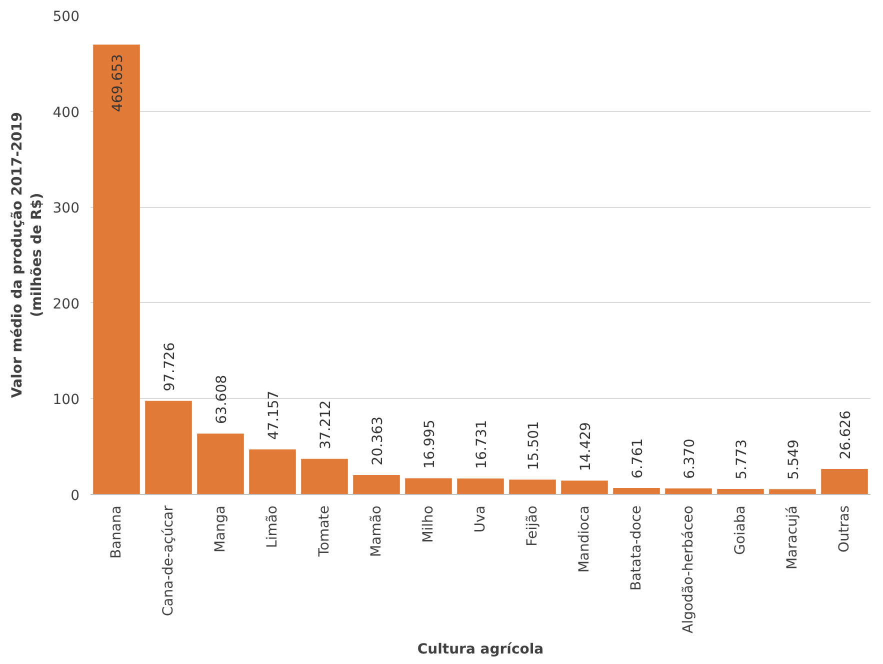 This screenshot has height=664, width=883. Describe the element at coordinates (170, 367) in the screenshot. I see `data-label: 97.726` at that location.